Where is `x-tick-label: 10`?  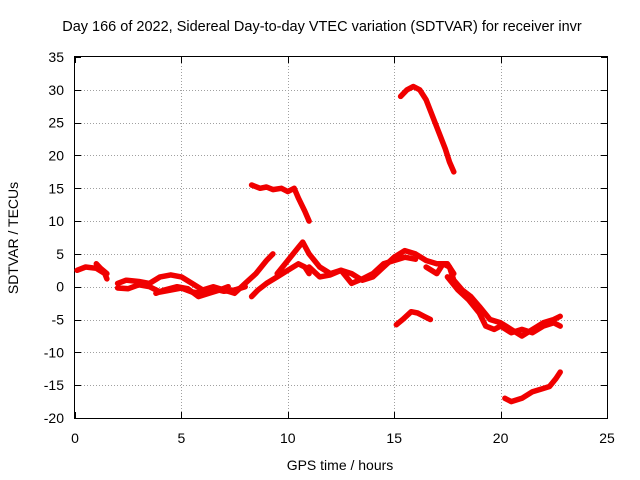
x-tick-label: 10 is located at coordinates (288, 438).